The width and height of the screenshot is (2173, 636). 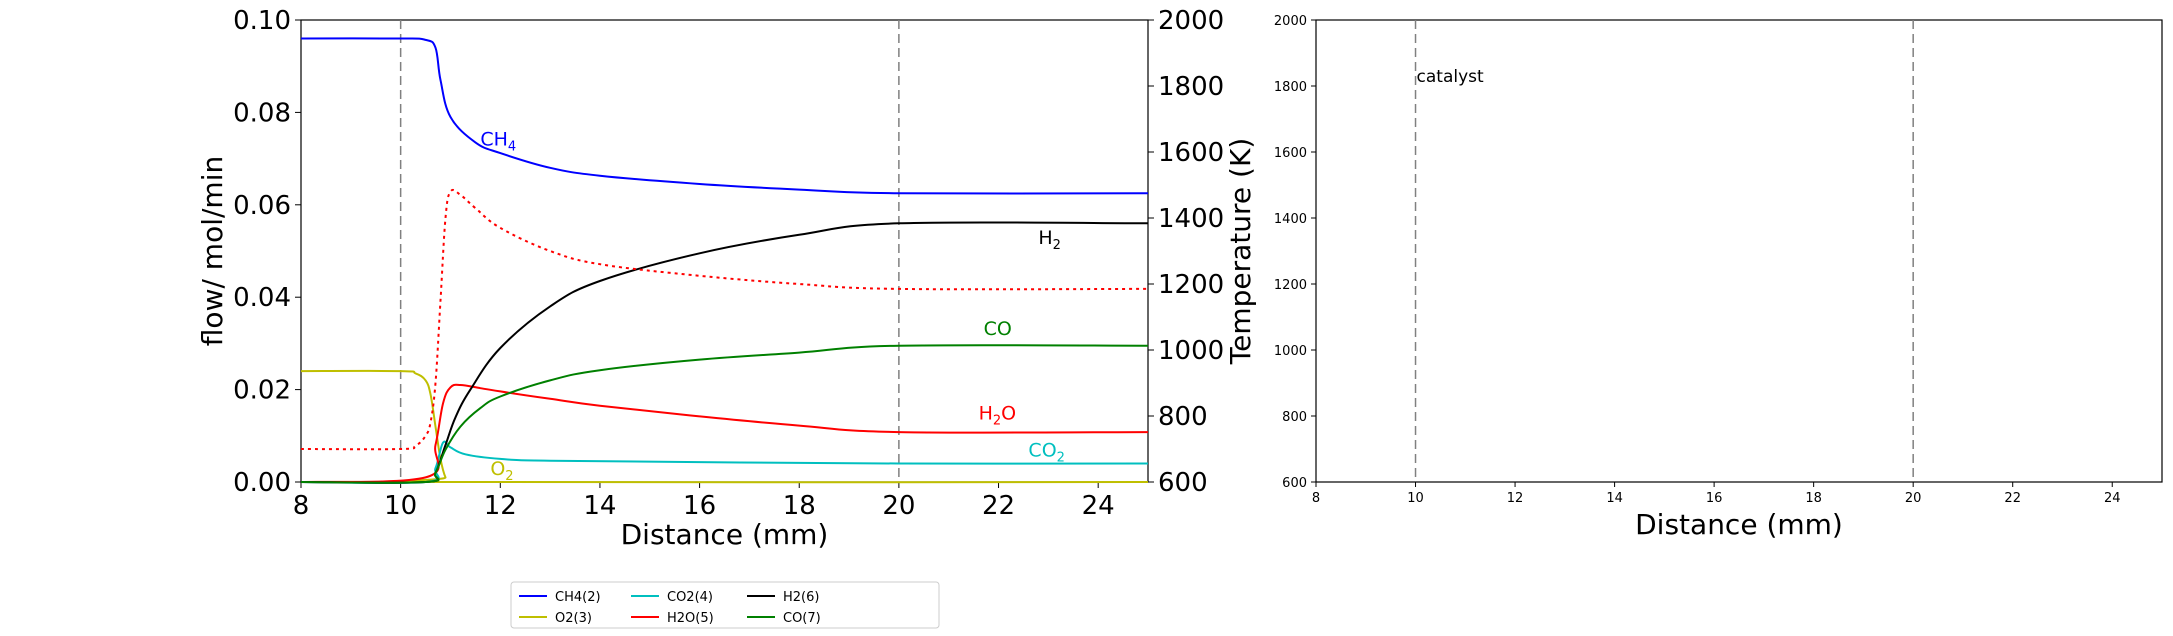 I want to click on legend-entry: H2(6), so click(x=801, y=597).